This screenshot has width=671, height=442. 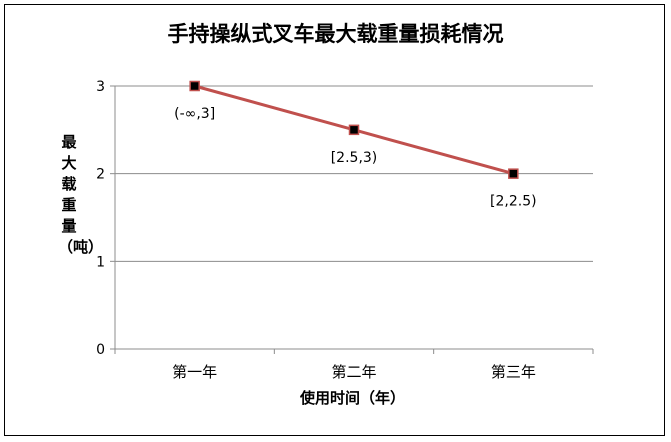 I want to click on x-tick-label: 第一年, so click(x=194, y=372).